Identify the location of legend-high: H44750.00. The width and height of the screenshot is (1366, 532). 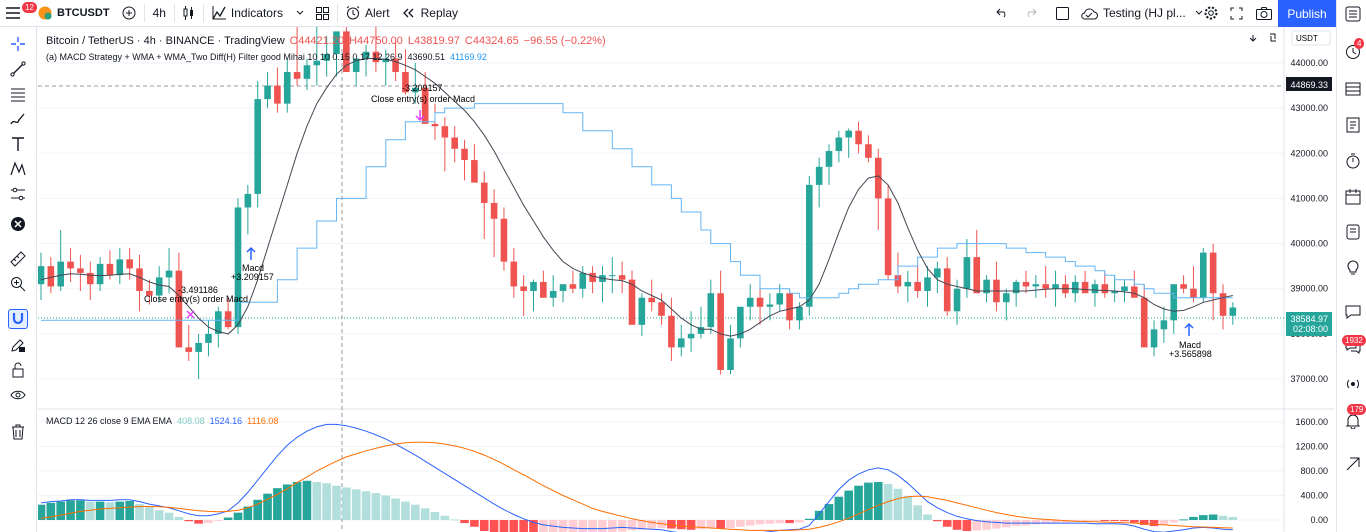
(376, 41).